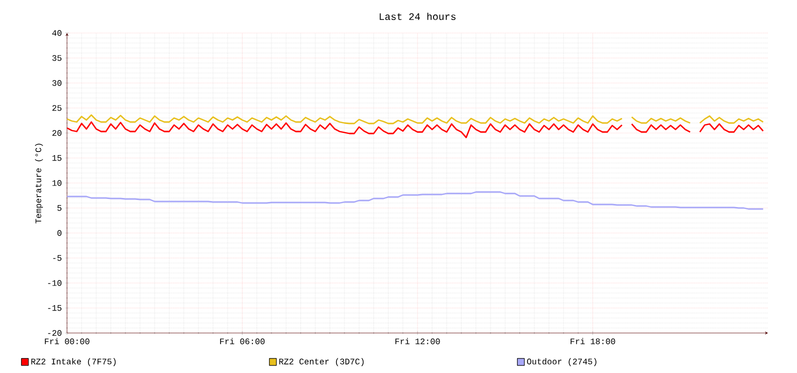 This screenshot has width=797, height=373. Describe the element at coordinates (59, 233) in the screenshot. I see `y-tick-label: 0` at that location.